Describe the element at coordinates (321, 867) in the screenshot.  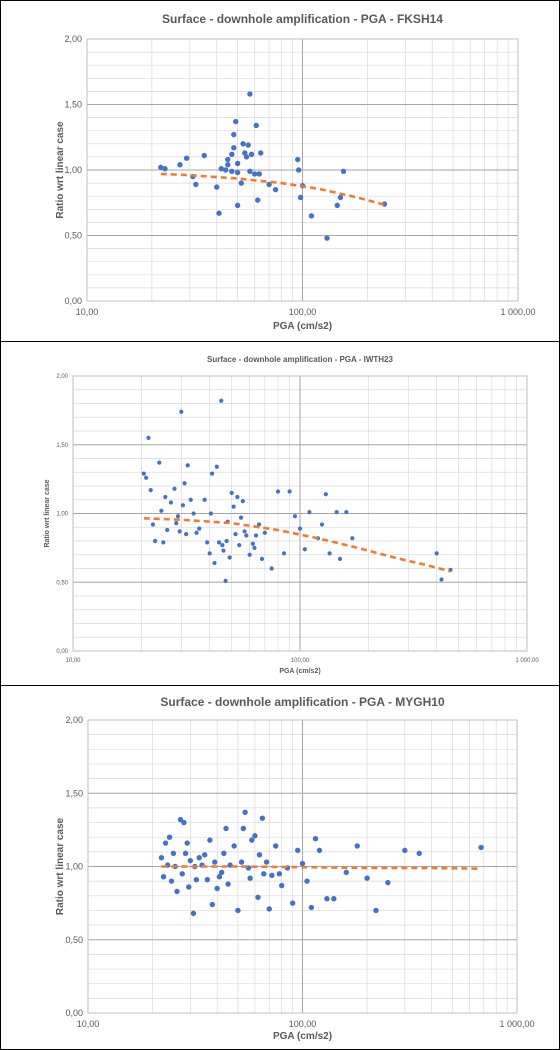
I see `trend-line` at that location.